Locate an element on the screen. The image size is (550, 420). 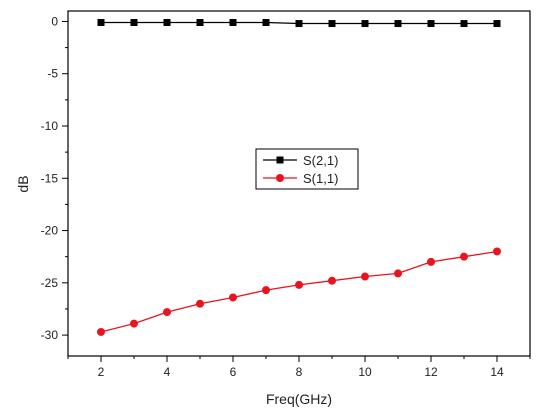
y-axis-ticks: 0 -5 -10 -15 -20 -25 -30 is located at coordinates (54, 178).